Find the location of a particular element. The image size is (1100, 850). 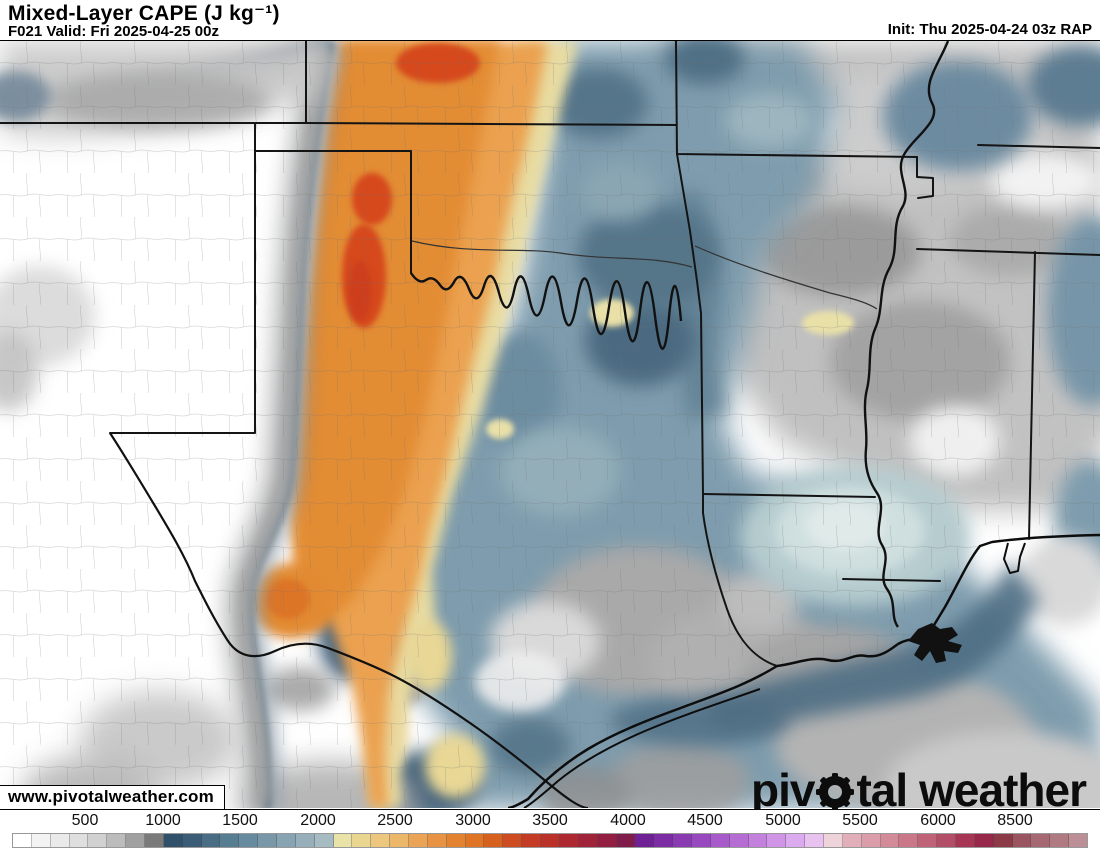

colorbar-tick-label: 5500 is located at coordinates (860, 820).